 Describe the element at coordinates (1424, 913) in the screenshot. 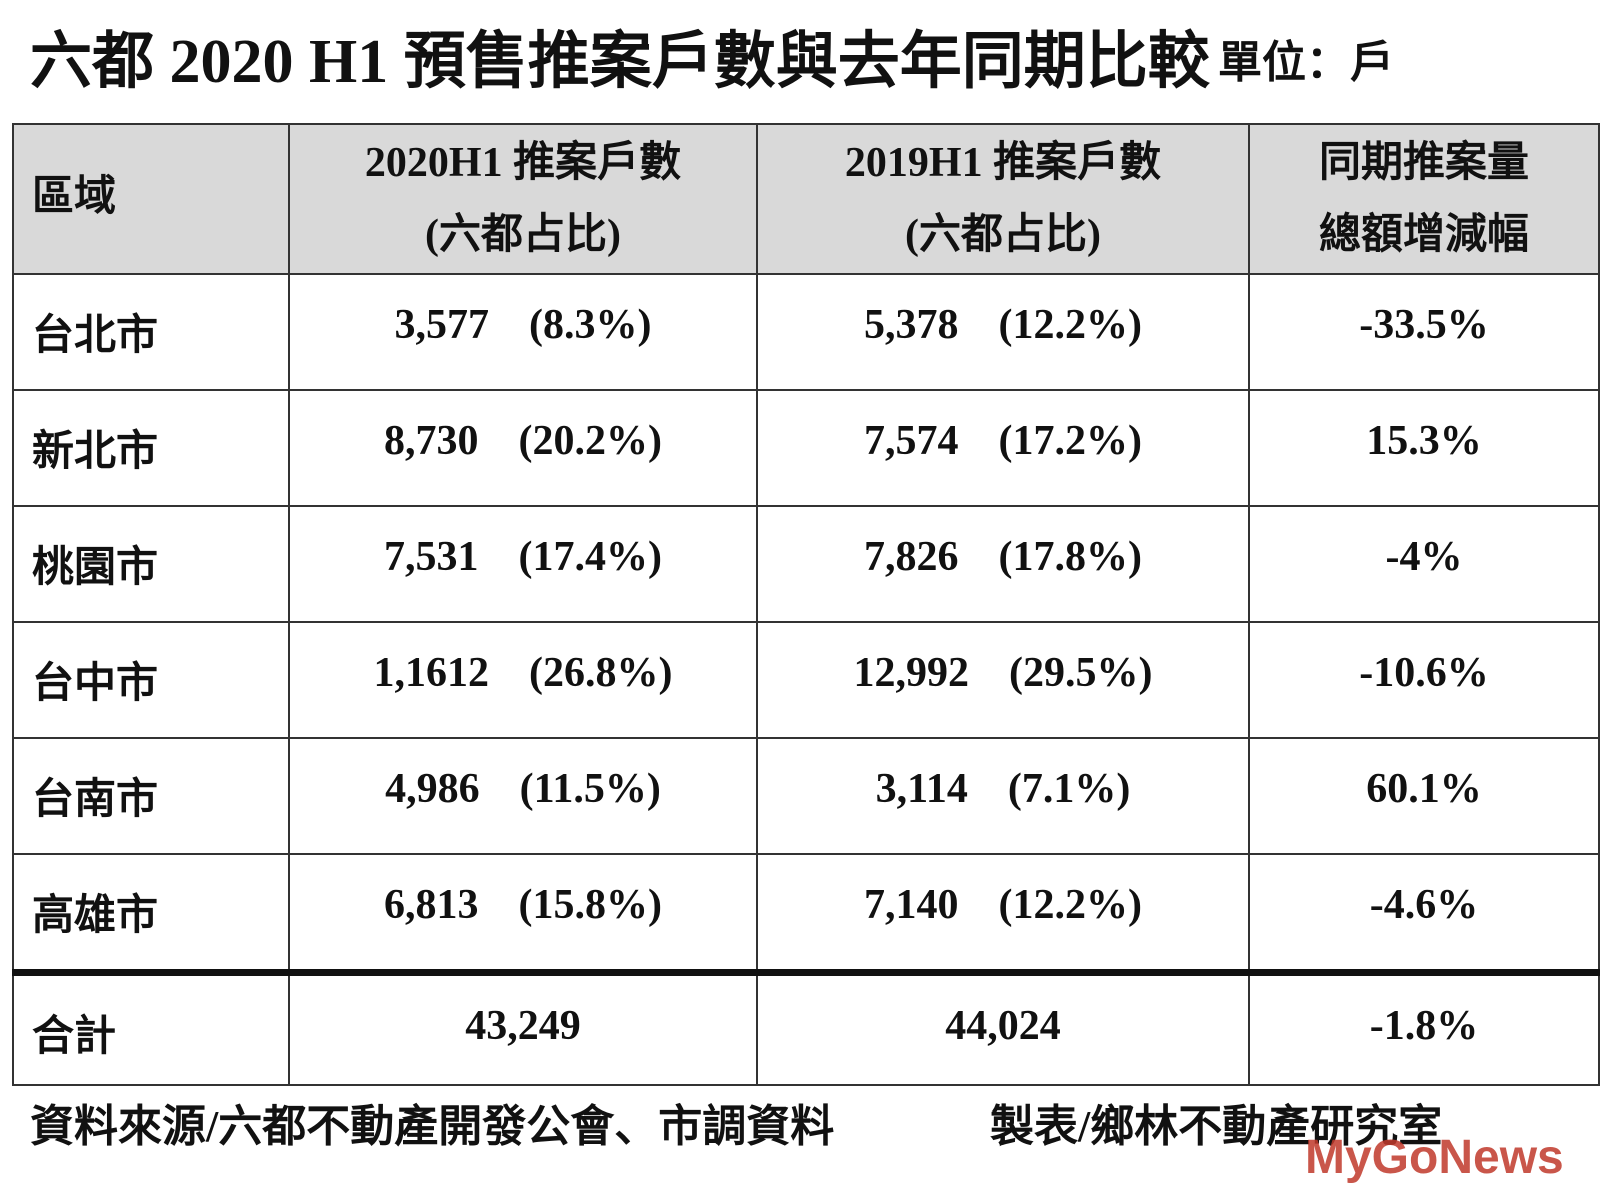

I see `change-cell: -4.6%` at that location.